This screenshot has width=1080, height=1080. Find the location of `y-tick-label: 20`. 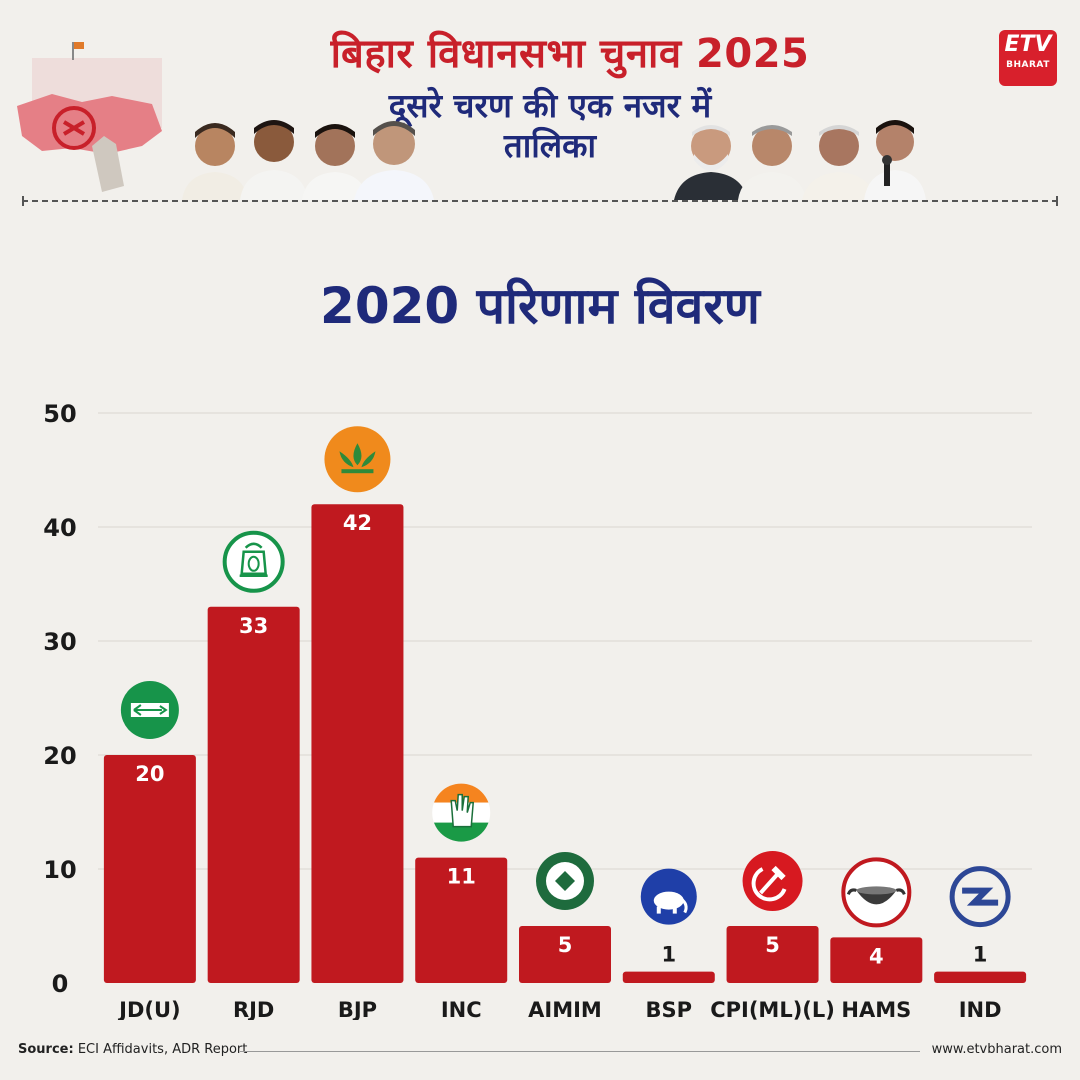

y-tick-label: 20 is located at coordinates (59, 756).